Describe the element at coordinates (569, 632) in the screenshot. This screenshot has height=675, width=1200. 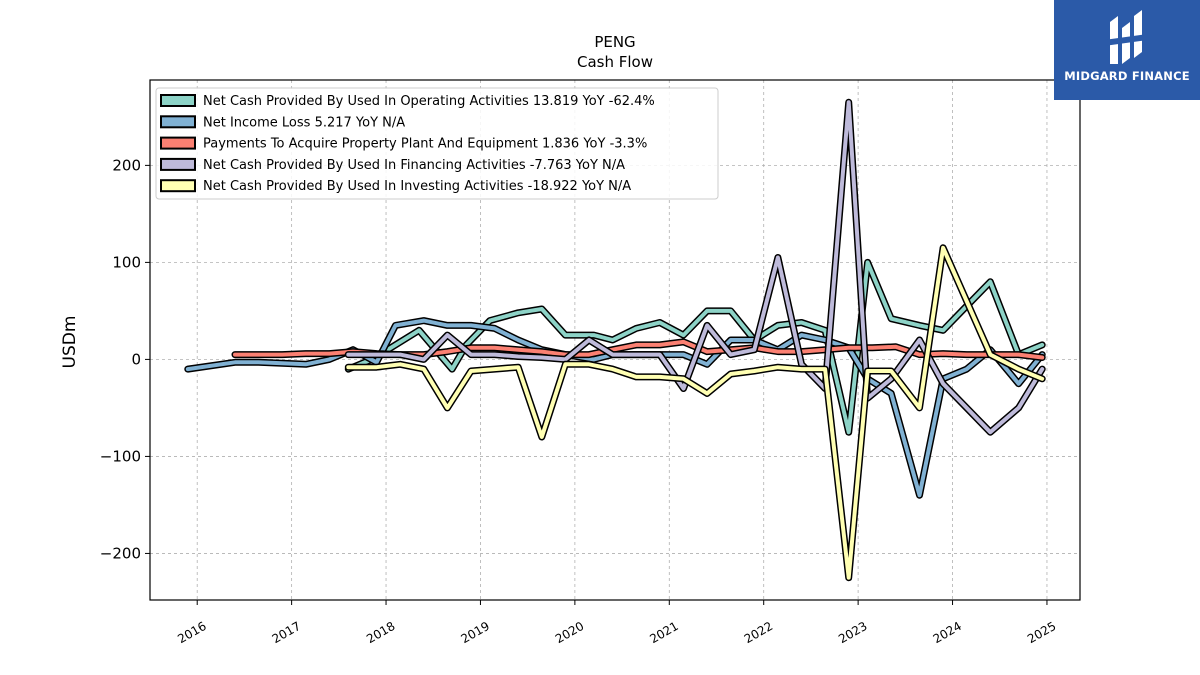
I see `x-tick-label: 2020` at that location.